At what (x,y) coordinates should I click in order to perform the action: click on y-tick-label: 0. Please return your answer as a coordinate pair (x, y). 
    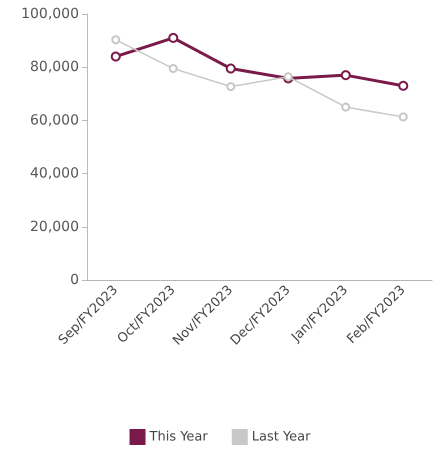
    Looking at the image, I should click on (74, 280).